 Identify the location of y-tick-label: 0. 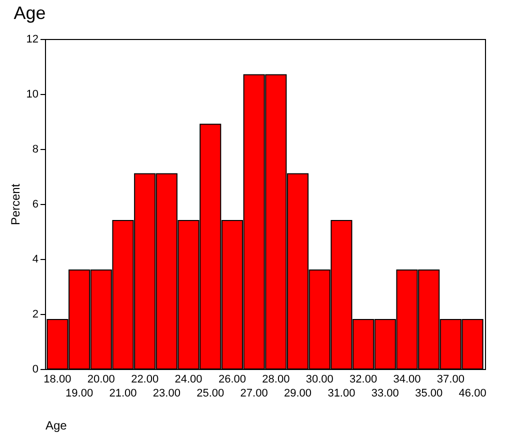
(35, 370).